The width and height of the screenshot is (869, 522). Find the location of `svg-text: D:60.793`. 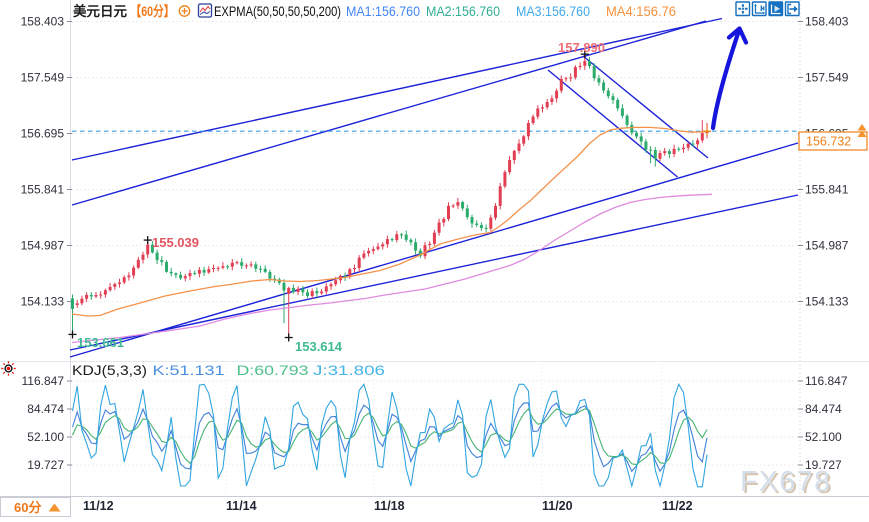

svg-text: D:60.793 is located at coordinates (273, 370).